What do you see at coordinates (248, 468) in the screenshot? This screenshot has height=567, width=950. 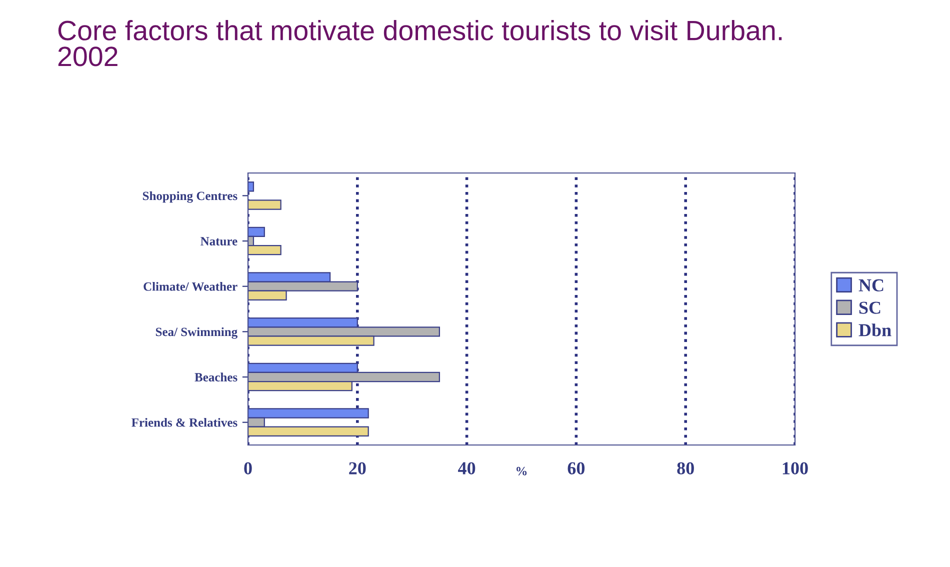 I see `x-tick-label: 0` at bounding box center [248, 468].